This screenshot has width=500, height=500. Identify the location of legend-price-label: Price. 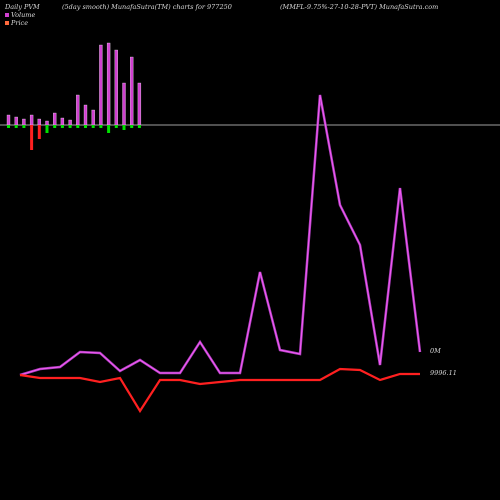
(20, 23).